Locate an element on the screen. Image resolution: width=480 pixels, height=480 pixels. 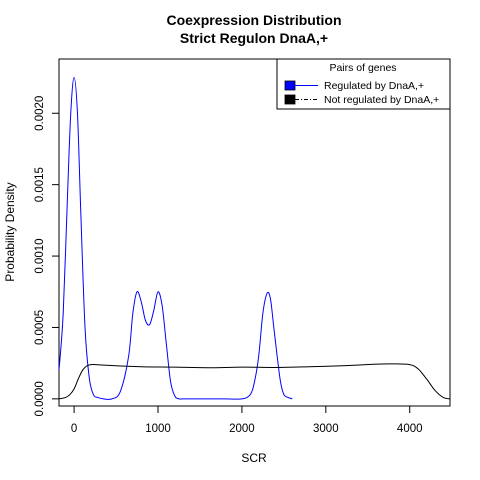
chart-title: Coexpression Distribution is located at coordinates (253, 20).